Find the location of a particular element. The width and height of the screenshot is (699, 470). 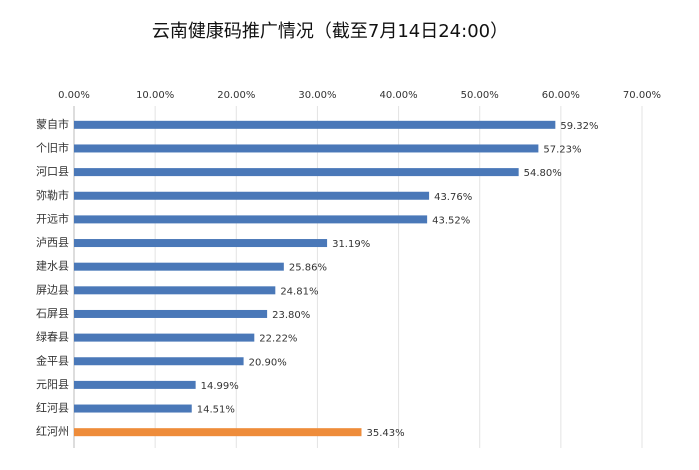

y-tick-label: 屏边县 is located at coordinates (52, 289).